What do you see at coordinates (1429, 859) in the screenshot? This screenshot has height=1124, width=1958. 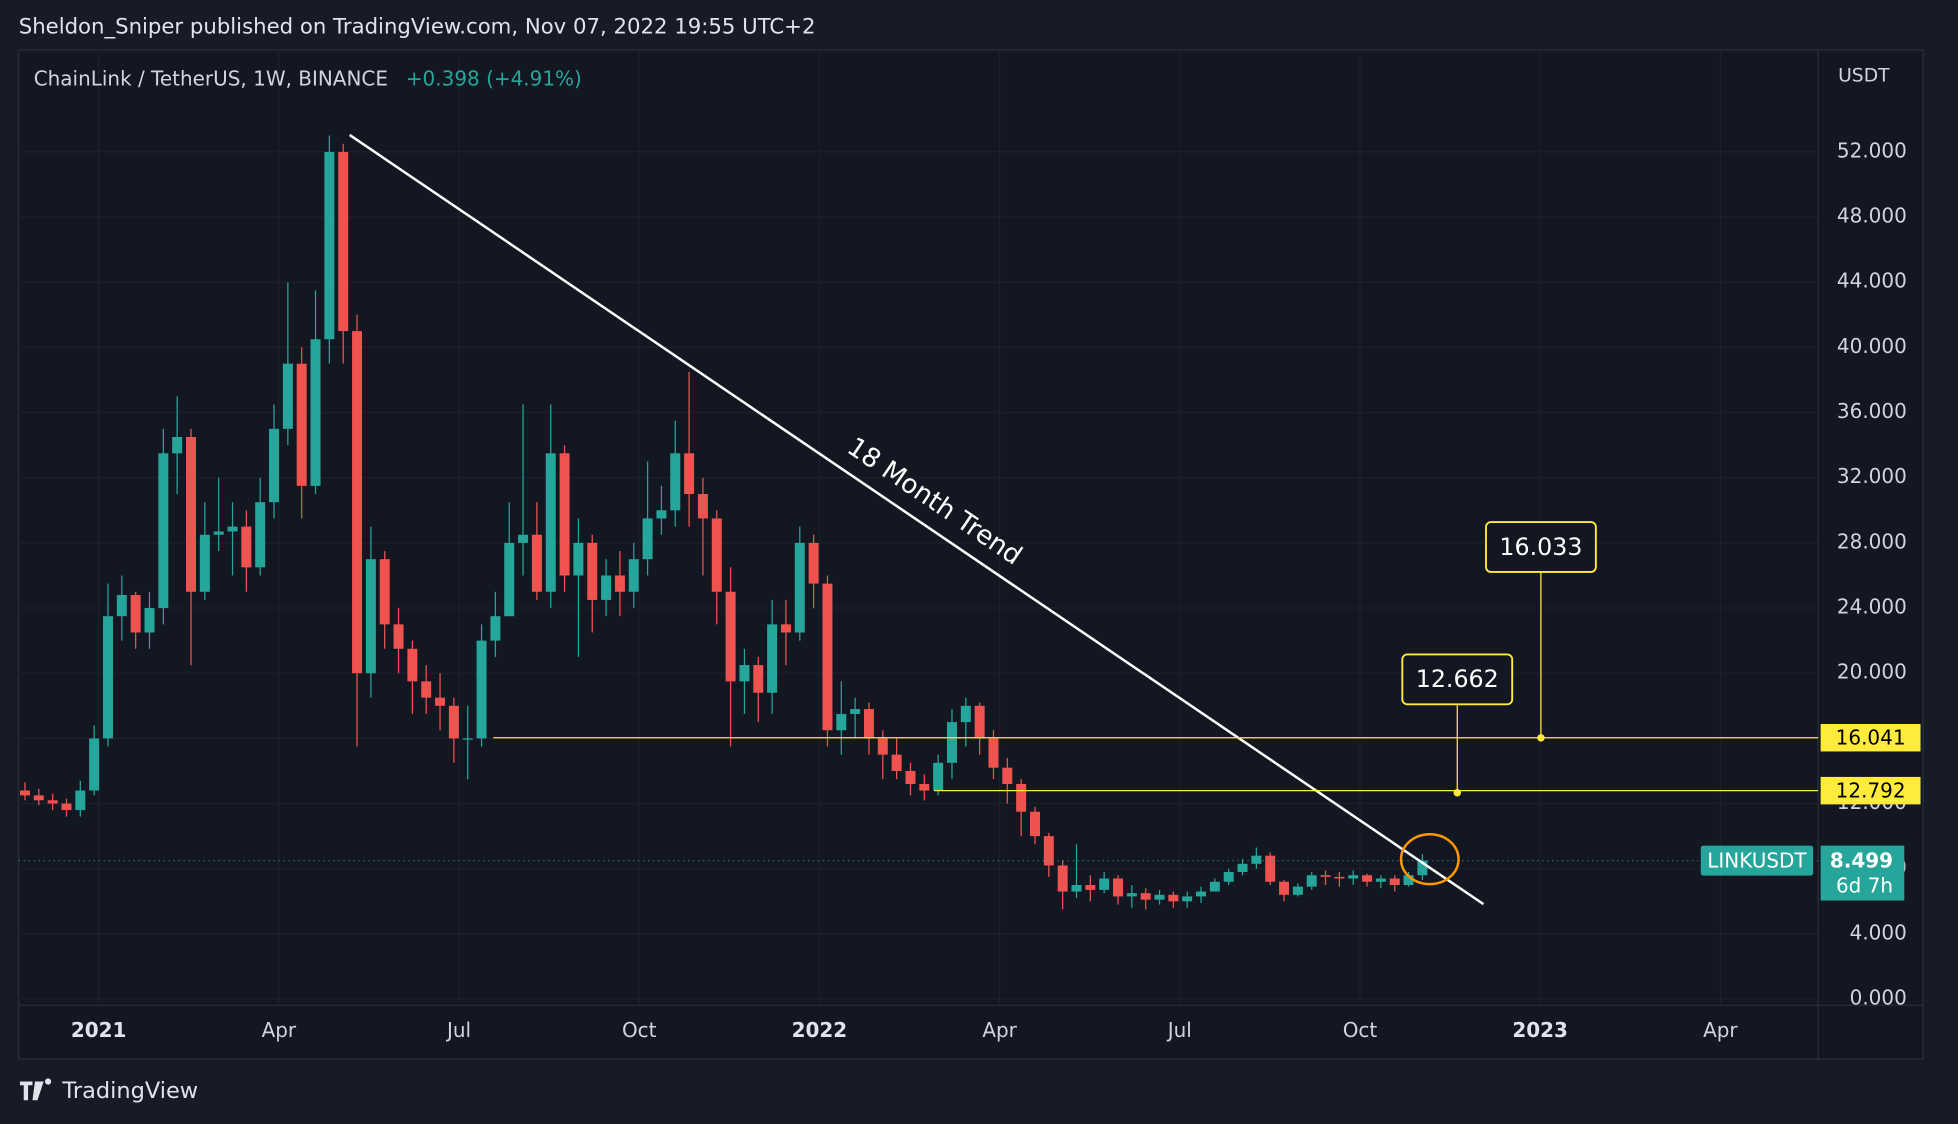 I see `highlight-circle` at bounding box center [1429, 859].